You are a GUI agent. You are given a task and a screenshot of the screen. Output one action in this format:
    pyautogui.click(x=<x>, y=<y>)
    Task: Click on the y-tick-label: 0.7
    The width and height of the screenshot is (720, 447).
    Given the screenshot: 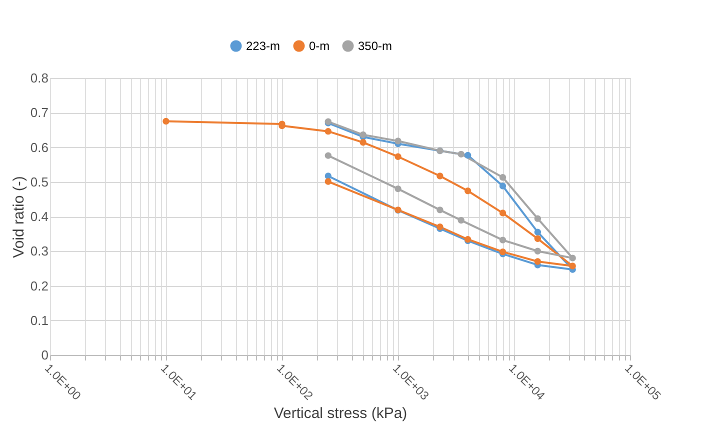 What is the action you would take?
    pyautogui.click(x=39, y=112)
    